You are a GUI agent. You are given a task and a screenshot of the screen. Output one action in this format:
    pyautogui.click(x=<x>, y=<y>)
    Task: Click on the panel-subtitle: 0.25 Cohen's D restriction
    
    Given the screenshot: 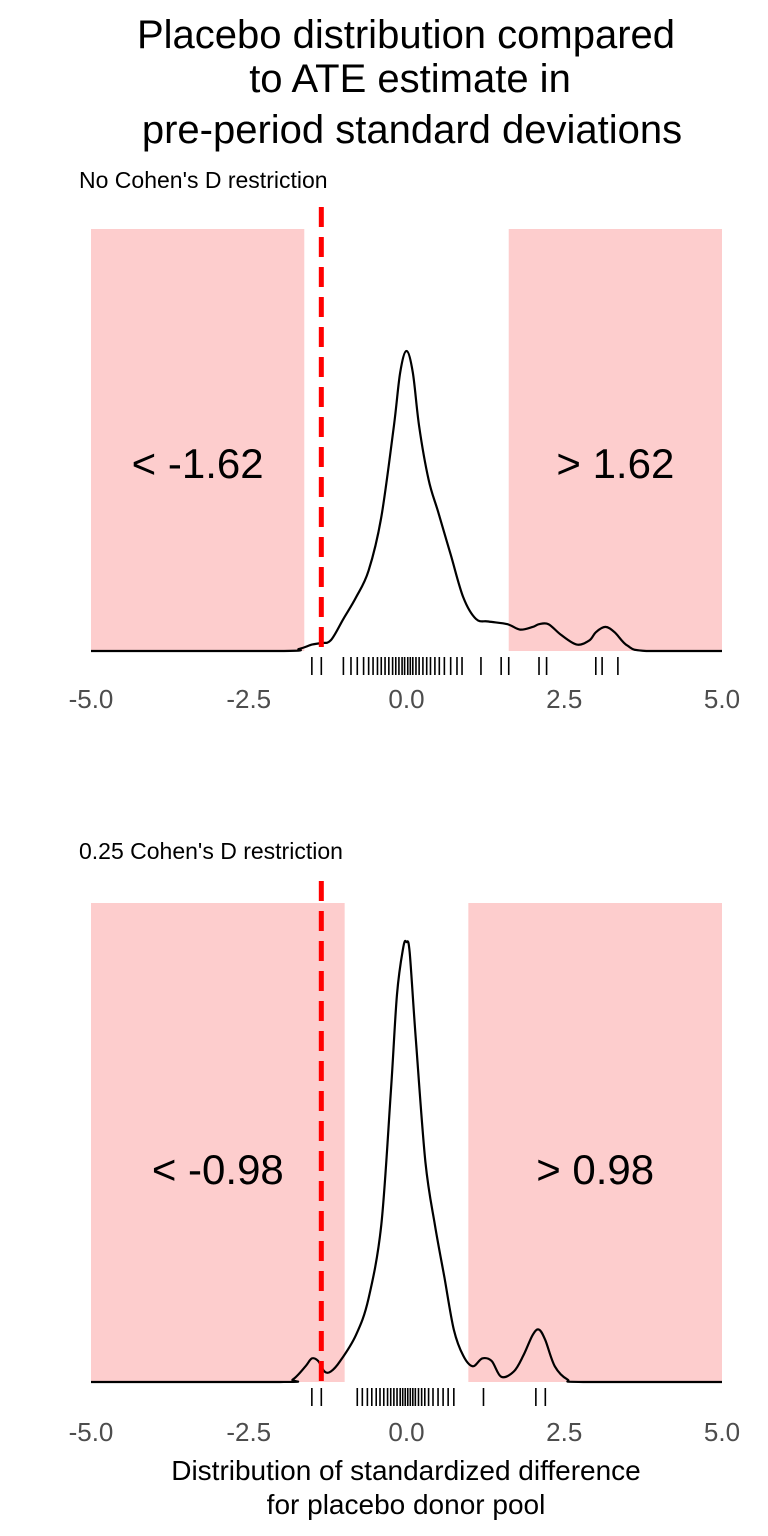 What is the action you would take?
    pyautogui.click(x=211, y=851)
    